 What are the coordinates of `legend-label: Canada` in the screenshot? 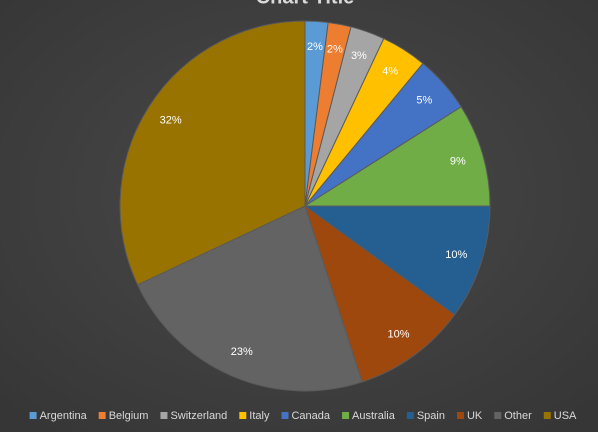 It's located at (310, 416).